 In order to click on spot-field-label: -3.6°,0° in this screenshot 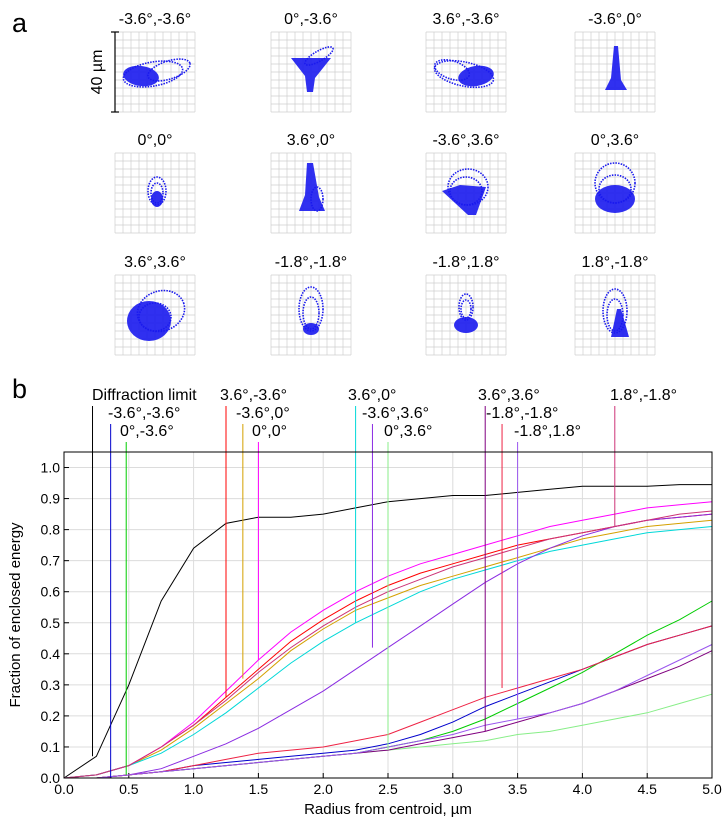, I will do `click(615, 19)`.